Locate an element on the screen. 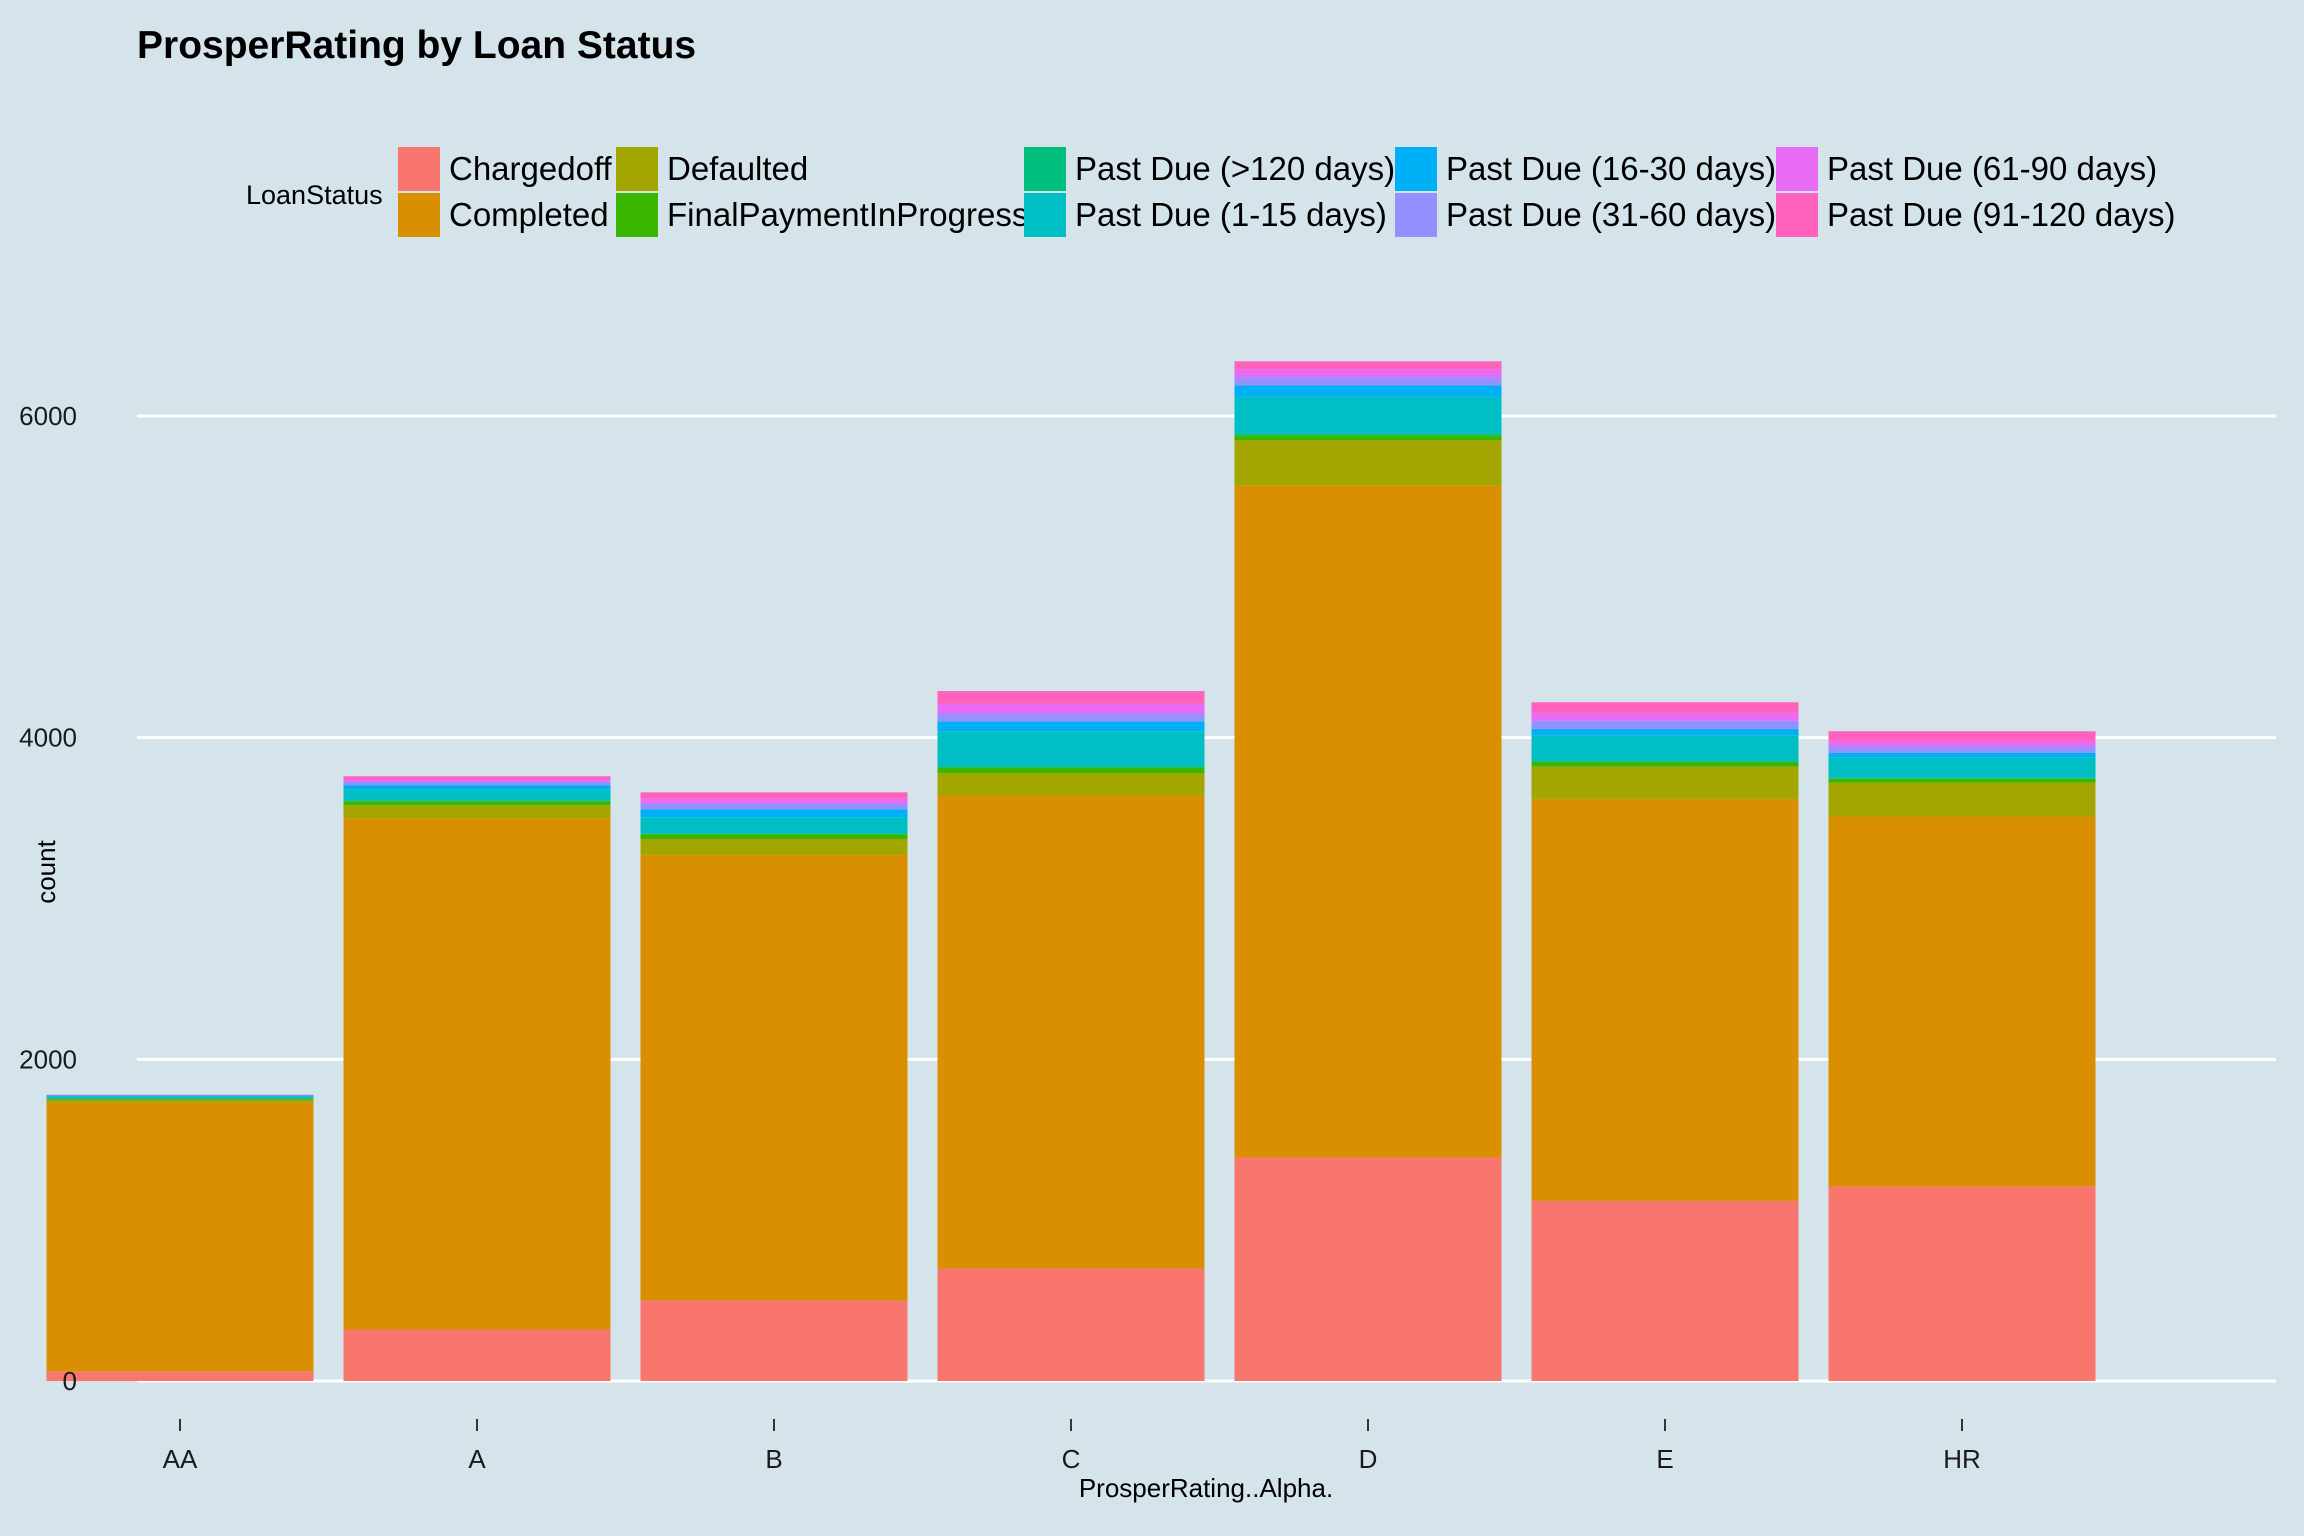 The image size is (2304, 1536). x-axis-label: ProsperRating..Alpha. is located at coordinates (1206, 1488).